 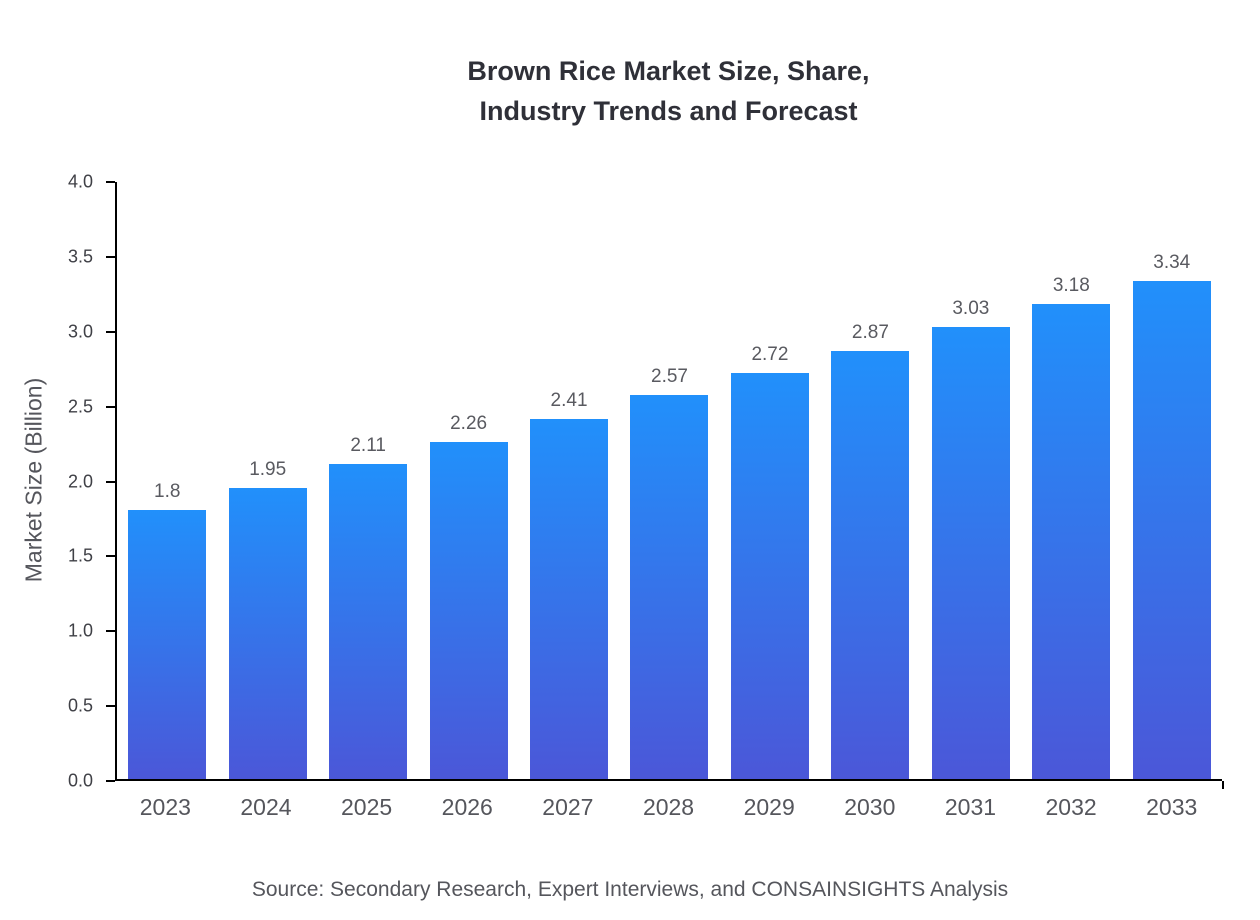 I want to click on bar-value-label: 2.87, so click(x=870, y=332).